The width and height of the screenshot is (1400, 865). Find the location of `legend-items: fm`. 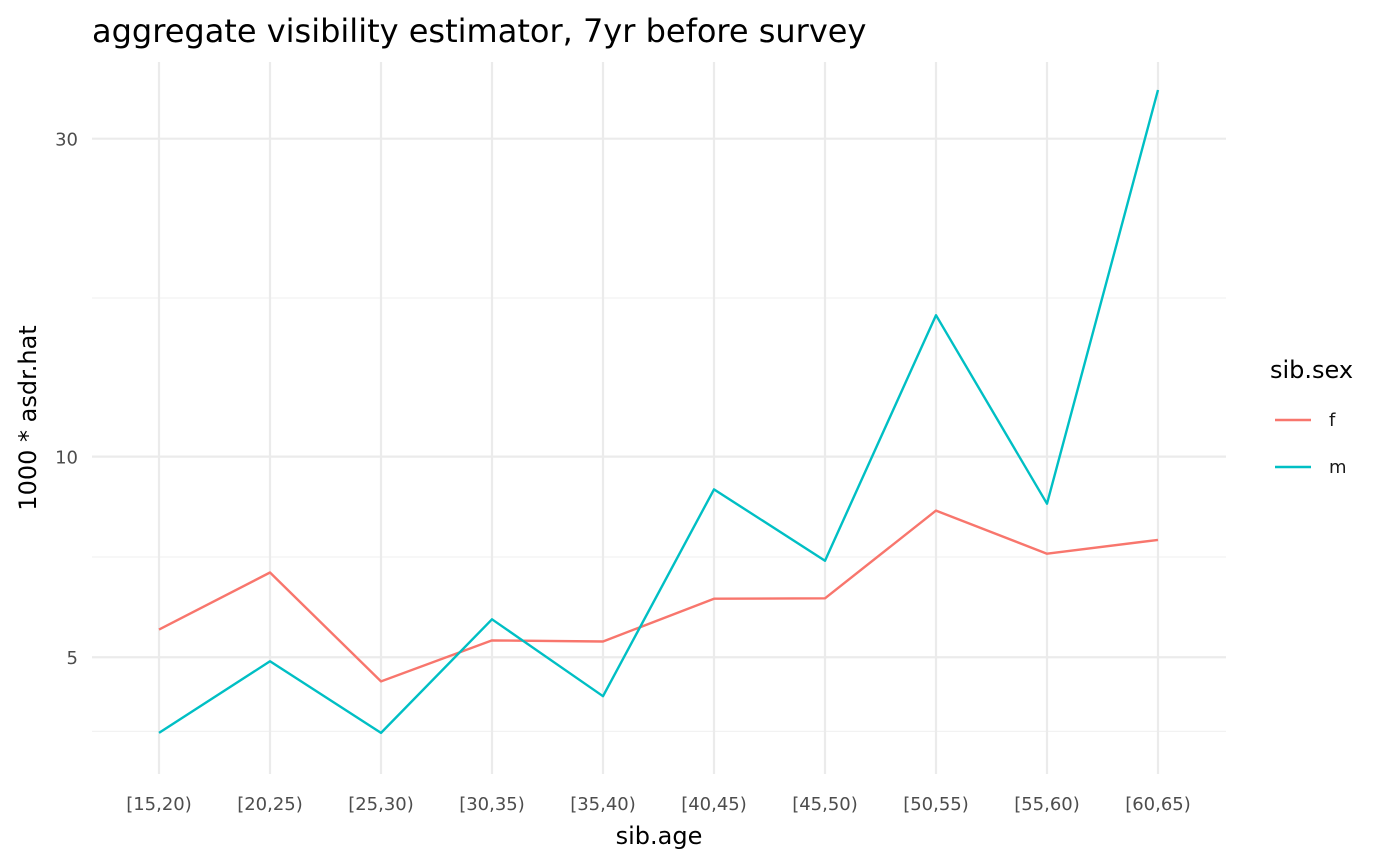

legend-items: fm is located at coordinates (1311, 444).